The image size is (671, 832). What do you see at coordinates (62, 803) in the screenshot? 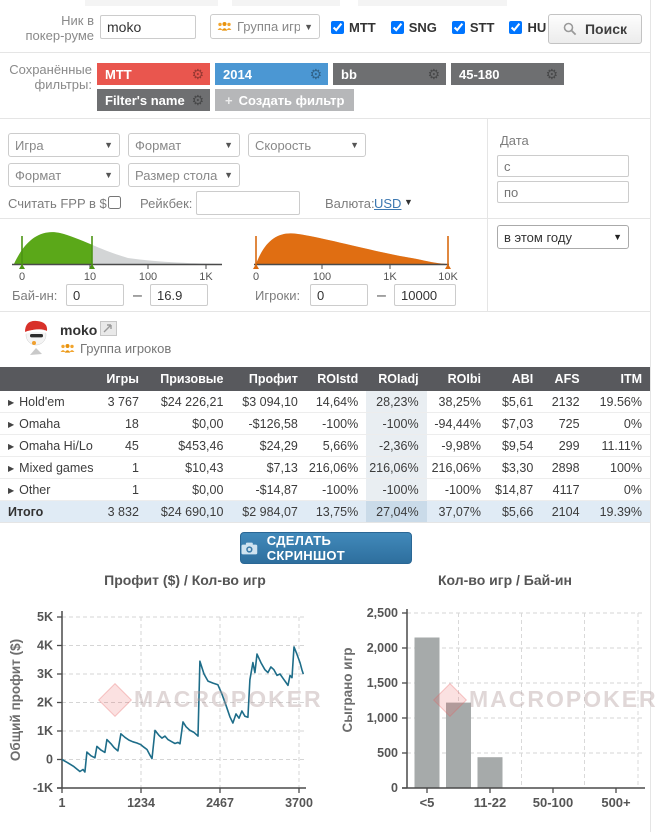
I see `x-tick-label: 1` at bounding box center [62, 803].